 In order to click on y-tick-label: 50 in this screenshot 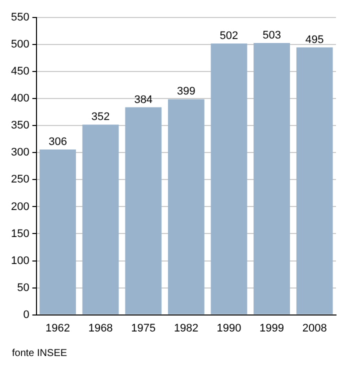, I will do `click(23, 288)`.